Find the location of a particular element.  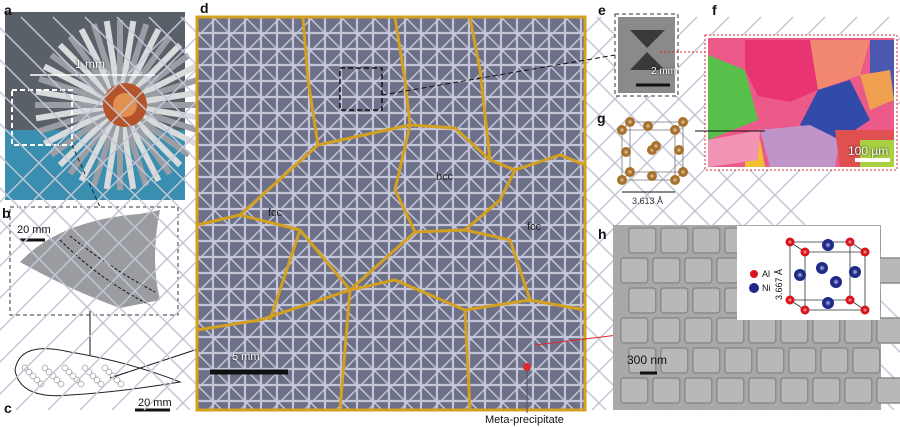

blade-segment is located at coordinates (90, 259).